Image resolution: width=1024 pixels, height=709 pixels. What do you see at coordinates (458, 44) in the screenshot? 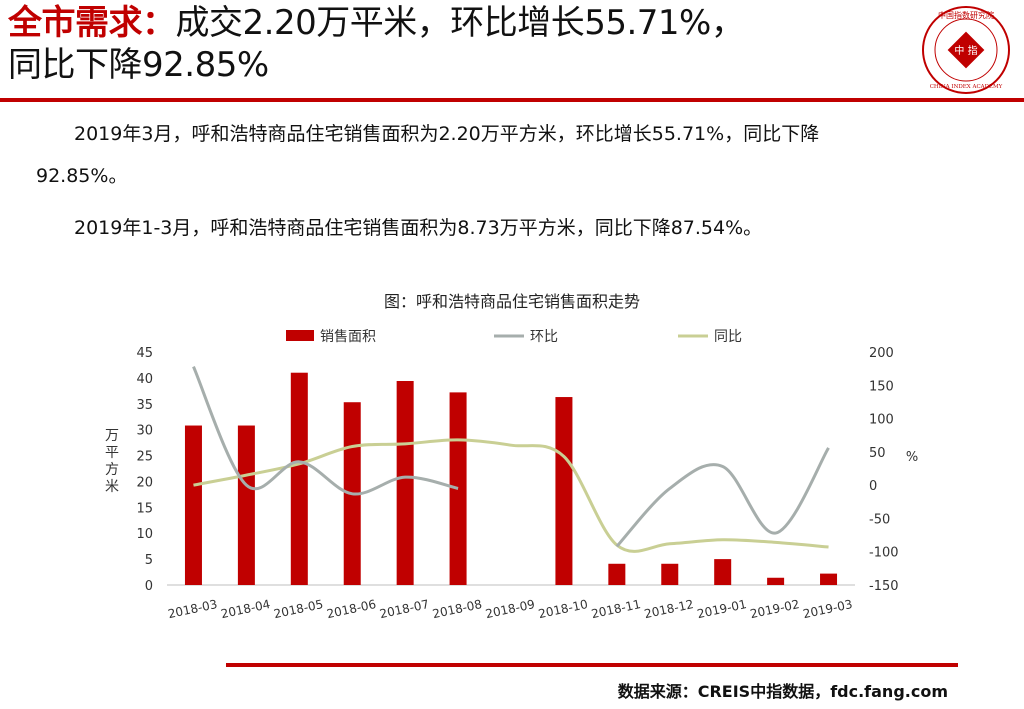
I see `page-title: 全市需求：成交2.20万平米，环比增长55.71%， 同比下降92.85%` at bounding box center [458, 44].